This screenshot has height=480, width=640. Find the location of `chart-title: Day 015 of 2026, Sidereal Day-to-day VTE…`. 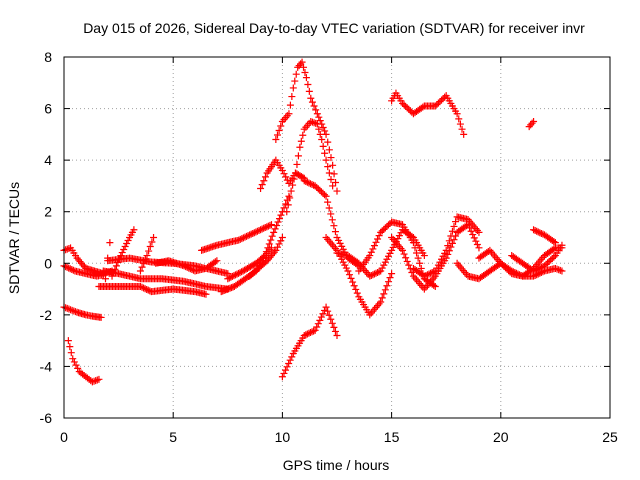

chart-title: Day 015 of 2026, Sidereal Day-to-day VTE… is located at coordinates (334, 28).